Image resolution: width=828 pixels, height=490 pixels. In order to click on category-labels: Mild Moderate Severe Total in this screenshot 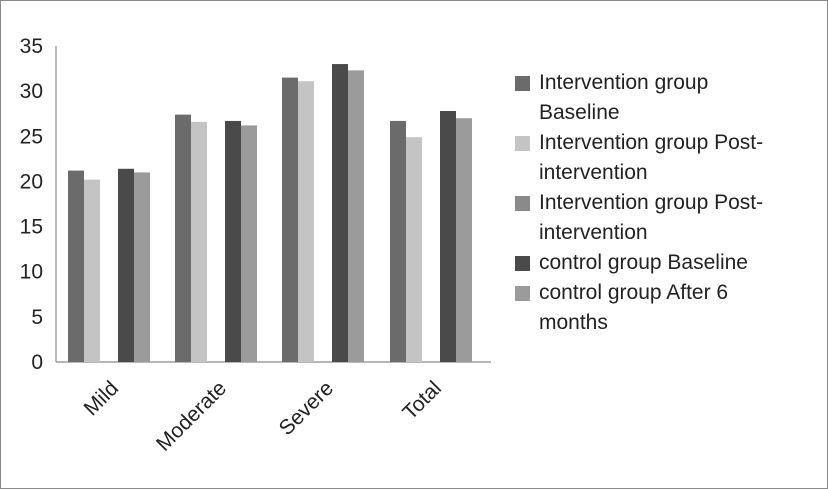, I will do `click(263, 416)`.